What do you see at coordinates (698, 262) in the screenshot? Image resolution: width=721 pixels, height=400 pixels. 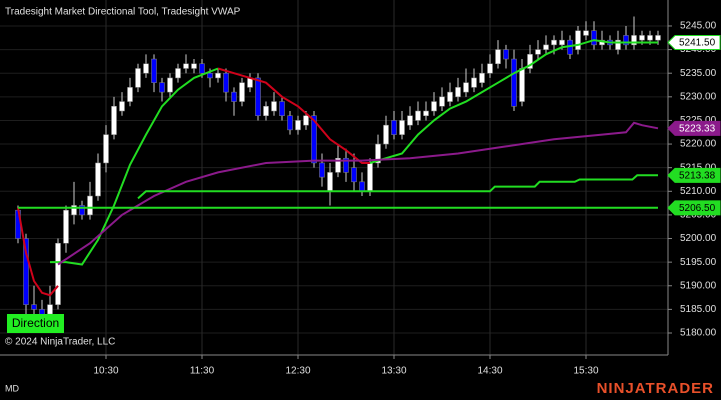 I see `y-tick-label: 5195.00` at bounding box center [698, 262].